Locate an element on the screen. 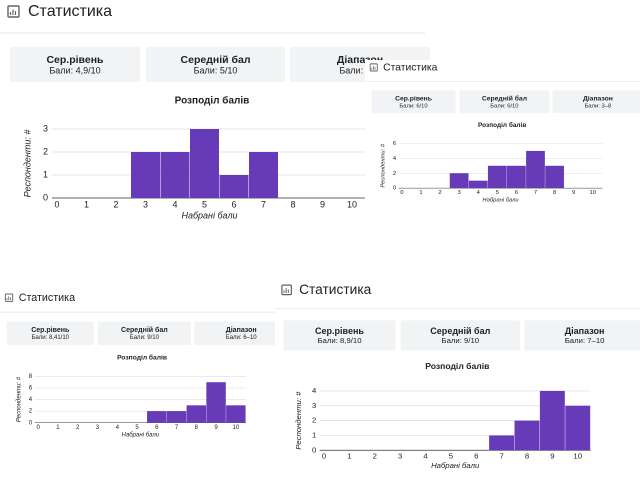  y-tick-label: 8 is located at coordinates (31, 377).